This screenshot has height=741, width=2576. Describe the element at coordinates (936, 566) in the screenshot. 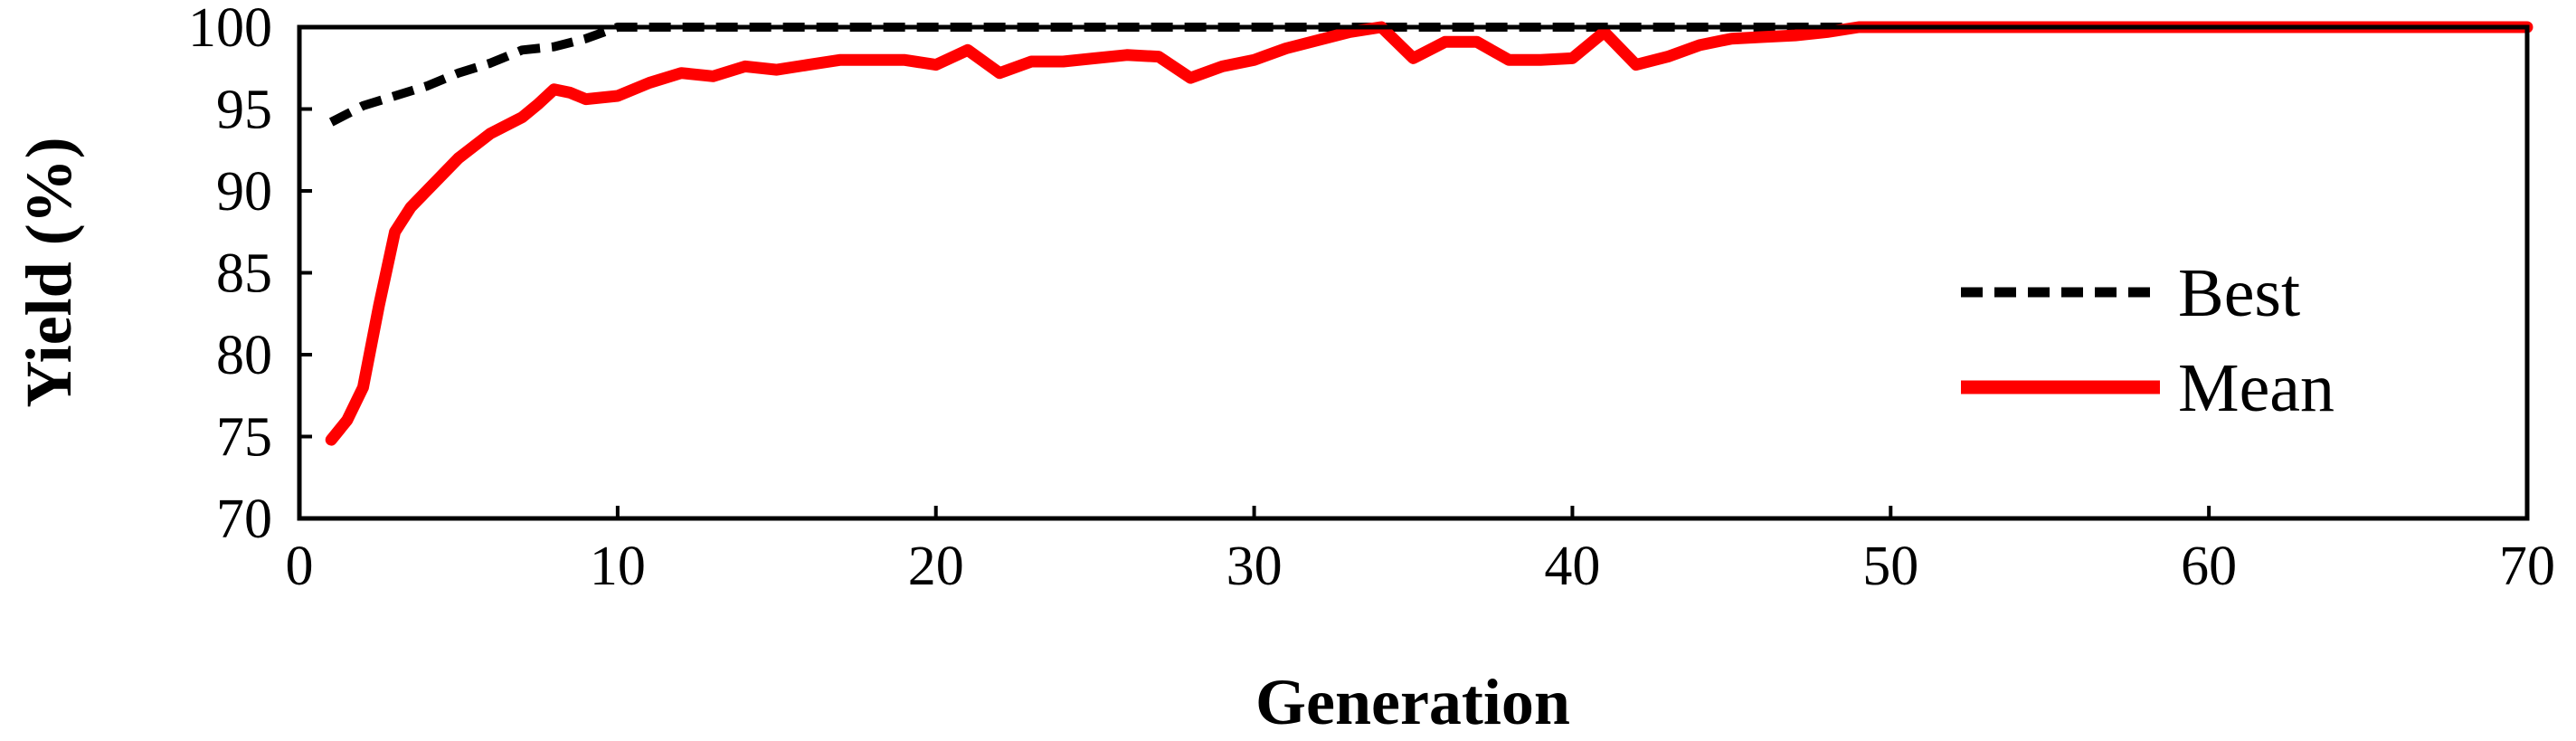

I see `x-tick-label-20: 20` at that location.